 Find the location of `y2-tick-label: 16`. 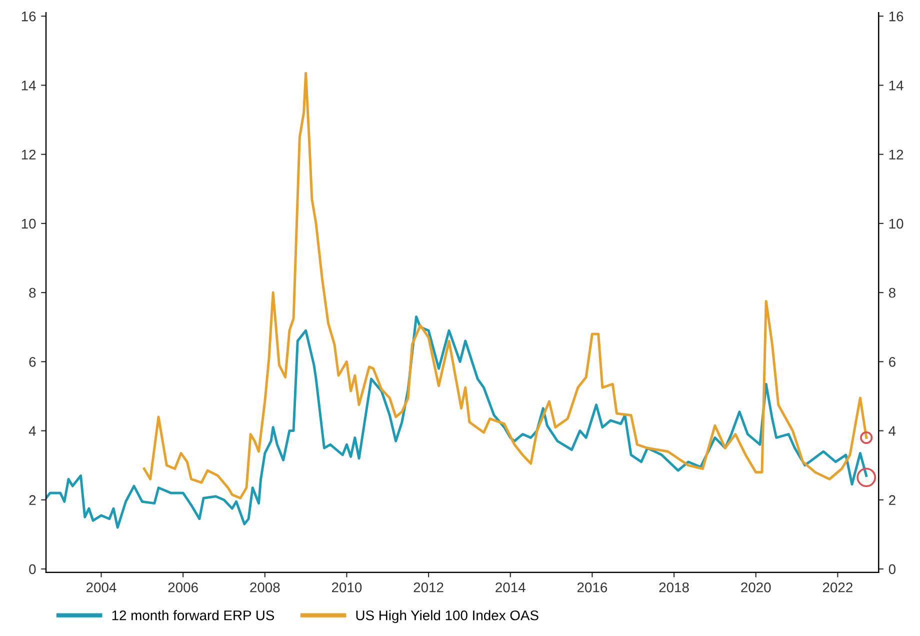

y2-tick-label: 16 is located at coordinates (896, 17).